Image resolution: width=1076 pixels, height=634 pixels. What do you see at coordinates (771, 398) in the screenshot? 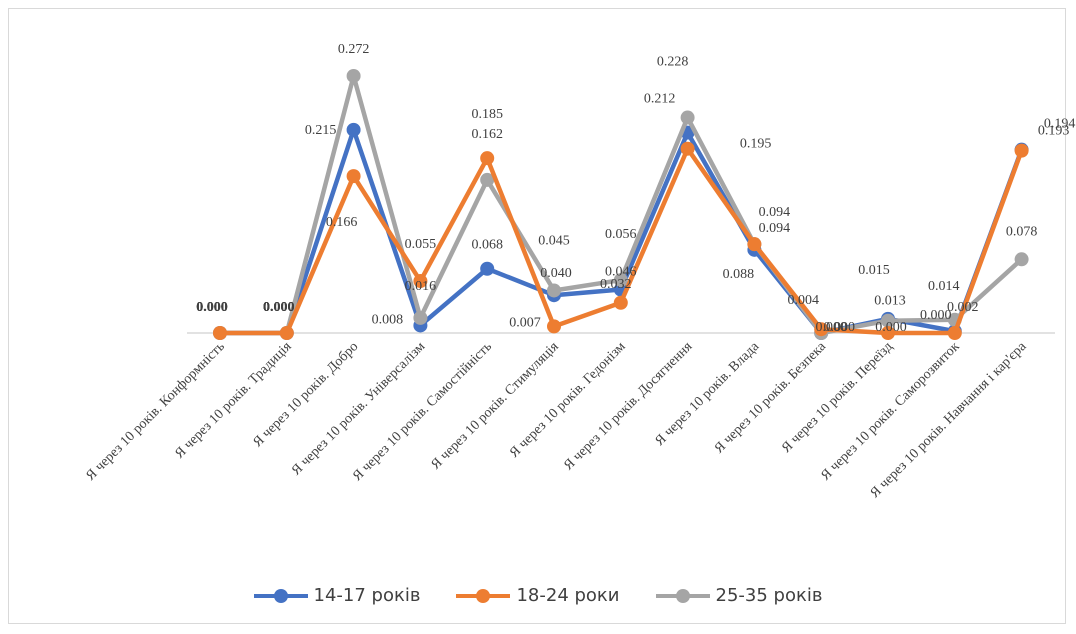
I see `x-tick-label: Я через 10 років. Безпека` at bounding box center [771, 398].